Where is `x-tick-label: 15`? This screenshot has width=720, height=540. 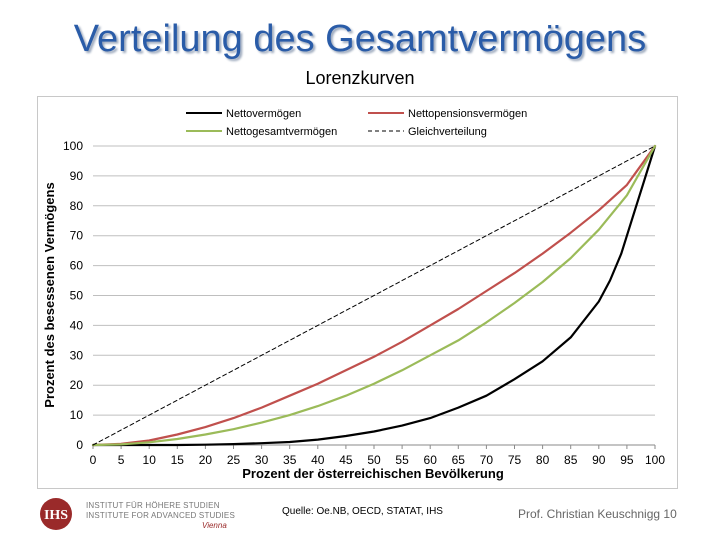
x-tick-label: 15 is located at coordinates (178, 460).